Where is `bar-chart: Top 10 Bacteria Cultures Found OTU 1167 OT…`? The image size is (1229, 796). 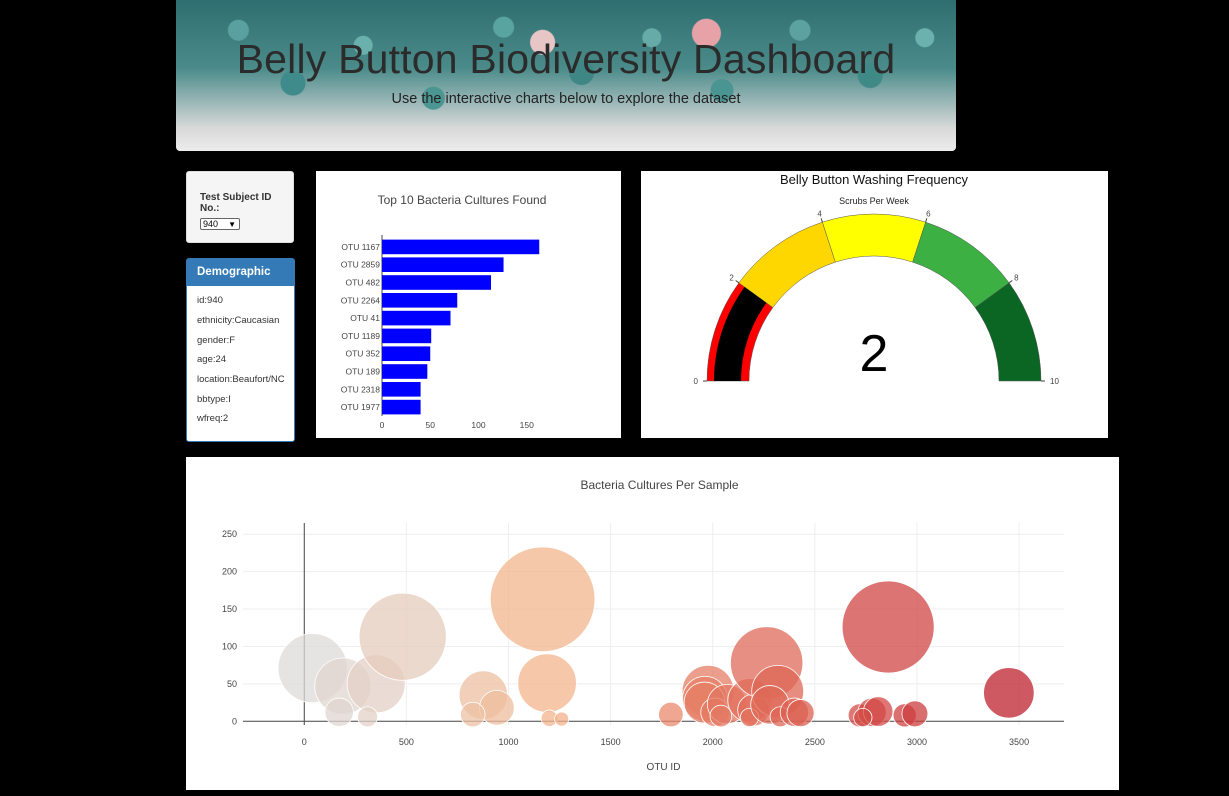 bar-chart: Top 10 Bacteria Cultures Found OTU 1167 OT… is located at coordinates (468, 304).